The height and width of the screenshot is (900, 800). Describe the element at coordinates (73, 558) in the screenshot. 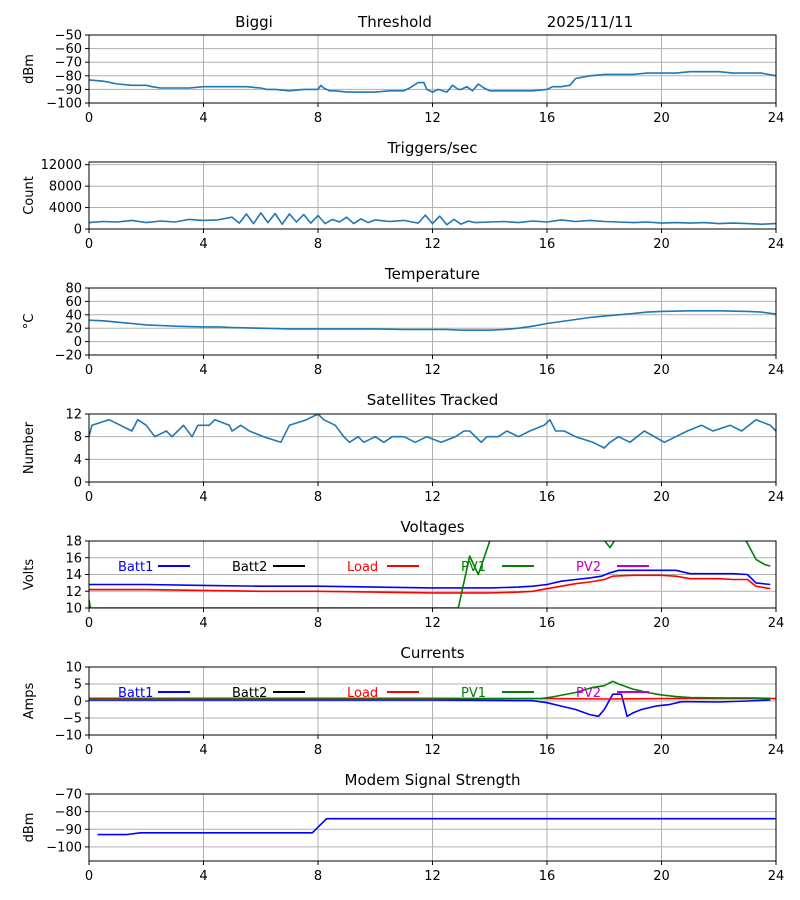

I see `y-tick-label: 16` at that location.